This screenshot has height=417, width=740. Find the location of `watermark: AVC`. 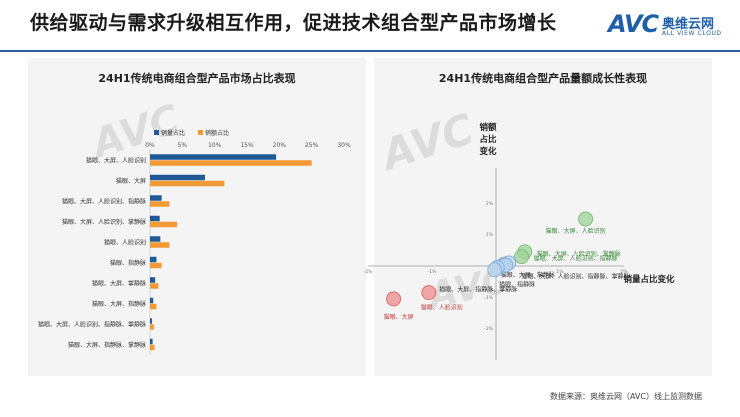

watermark: AVC is located at coordinates (426, 142).